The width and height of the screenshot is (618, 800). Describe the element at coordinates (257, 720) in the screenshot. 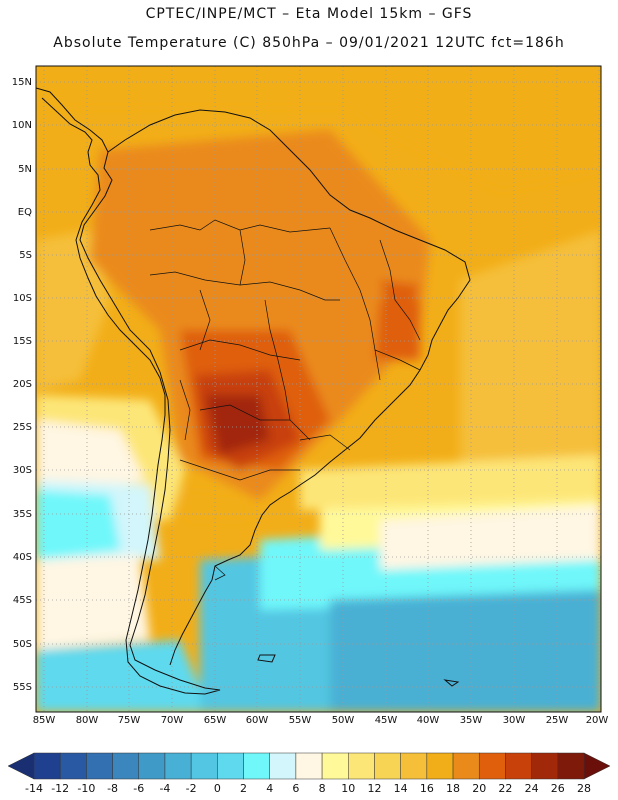

I see `lon-label: 60W` at that location.